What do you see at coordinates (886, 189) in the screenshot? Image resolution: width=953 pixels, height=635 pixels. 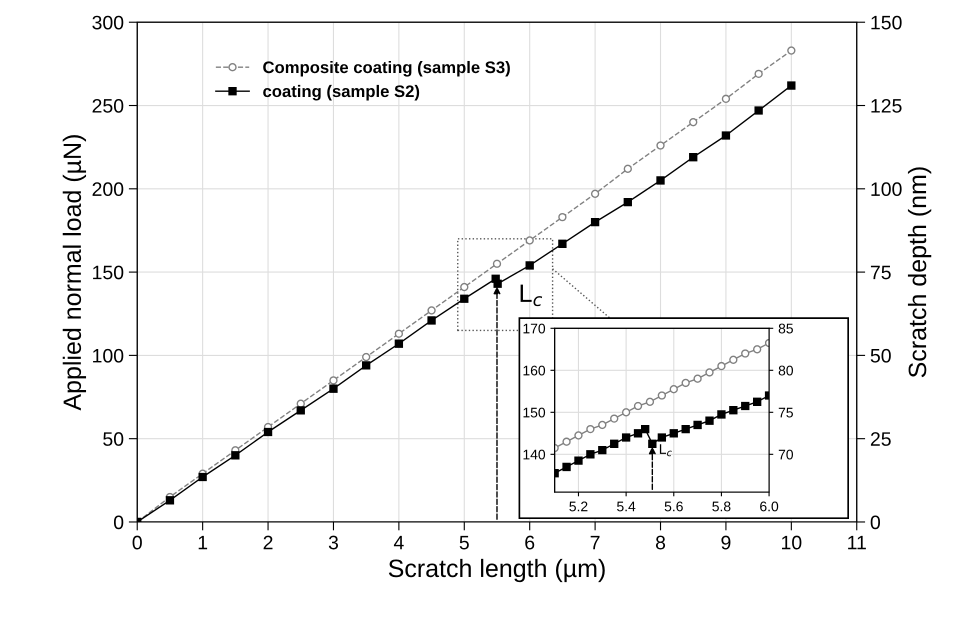 I see `y2-tick-label: 100` at bounding box center [886, 189].